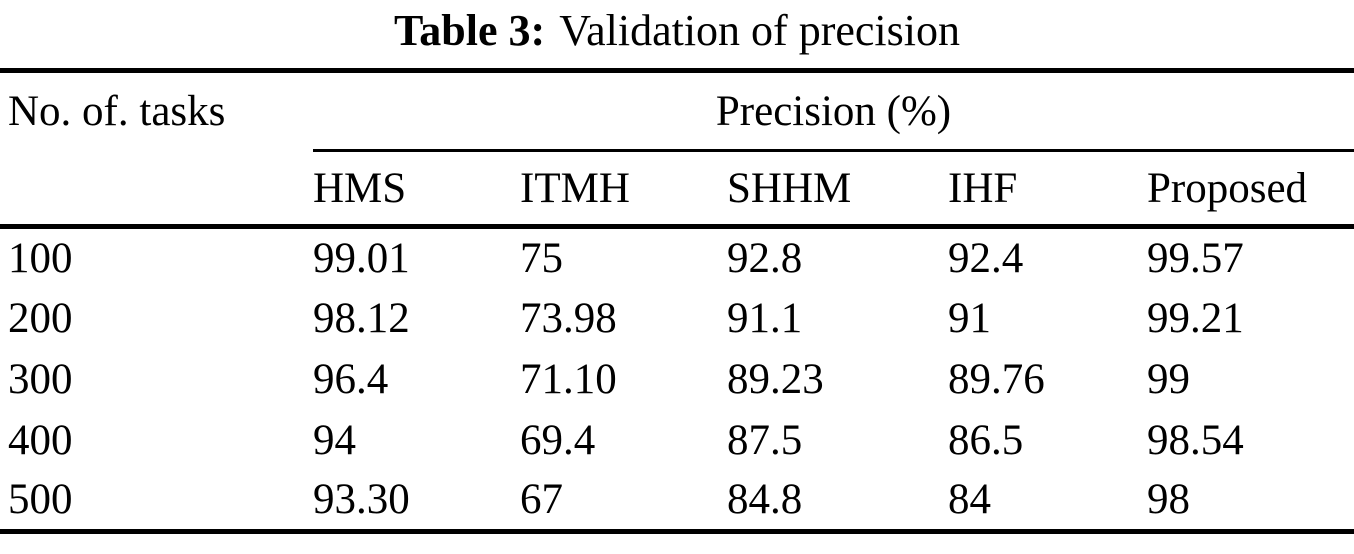 The width and height of the screenshot is (1354, 554). I want to click on column-header-proposed: Proposed, so click(1250, 189).